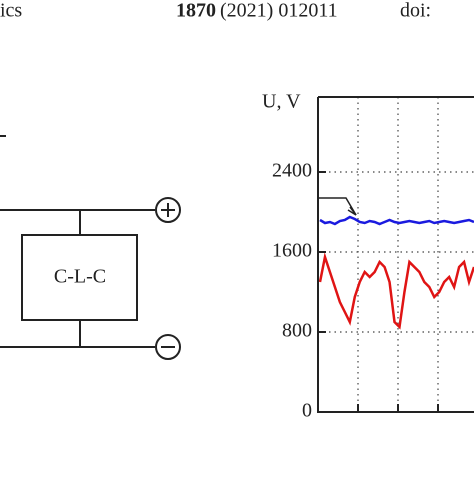 This screenshot has width=474, height=479. I want to click on x-grid, so click(398, 254).